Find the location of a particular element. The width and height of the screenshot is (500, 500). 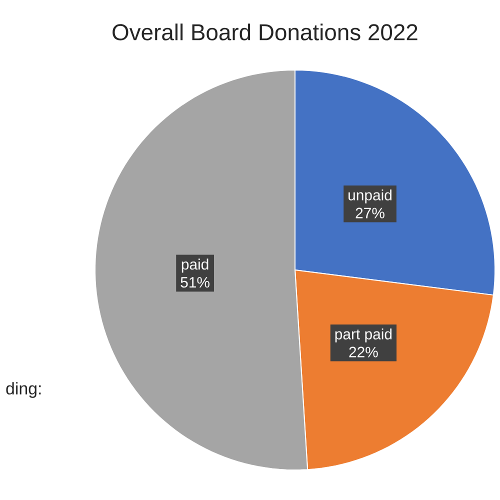

chart-title: Overall Board Donations 2022 is located at coordinates (265, 32).